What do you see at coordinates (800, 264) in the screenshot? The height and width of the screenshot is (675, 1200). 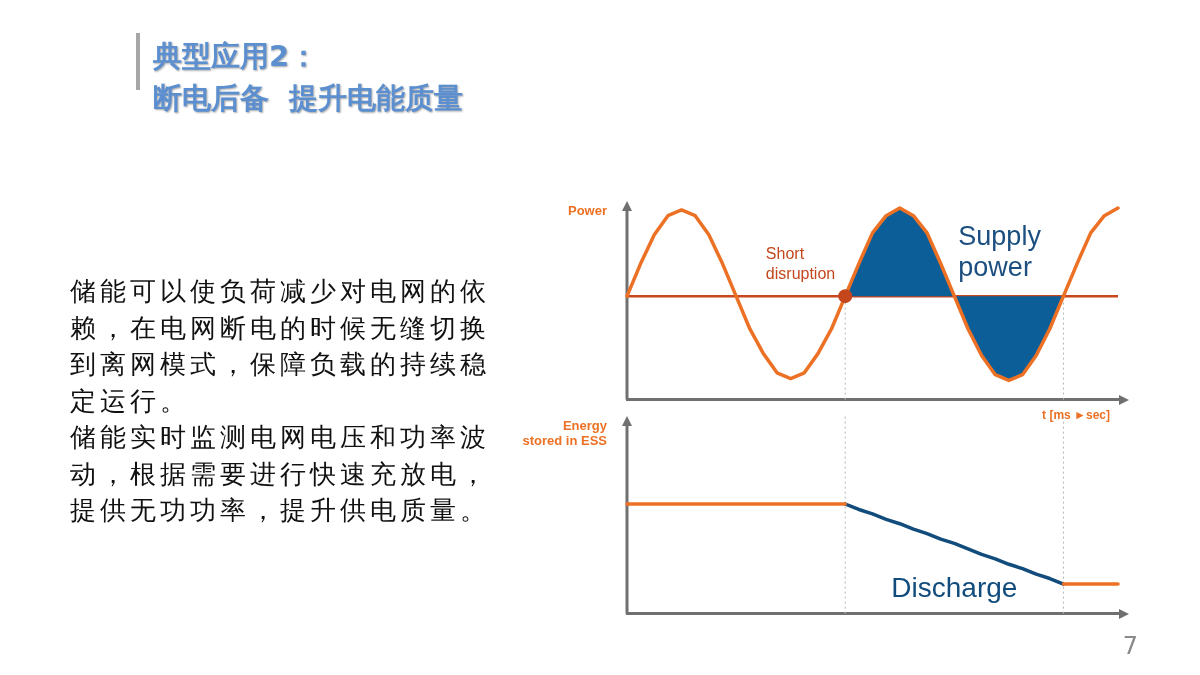 I see `series-label: Short disruption` at bounding box center [800, 264].